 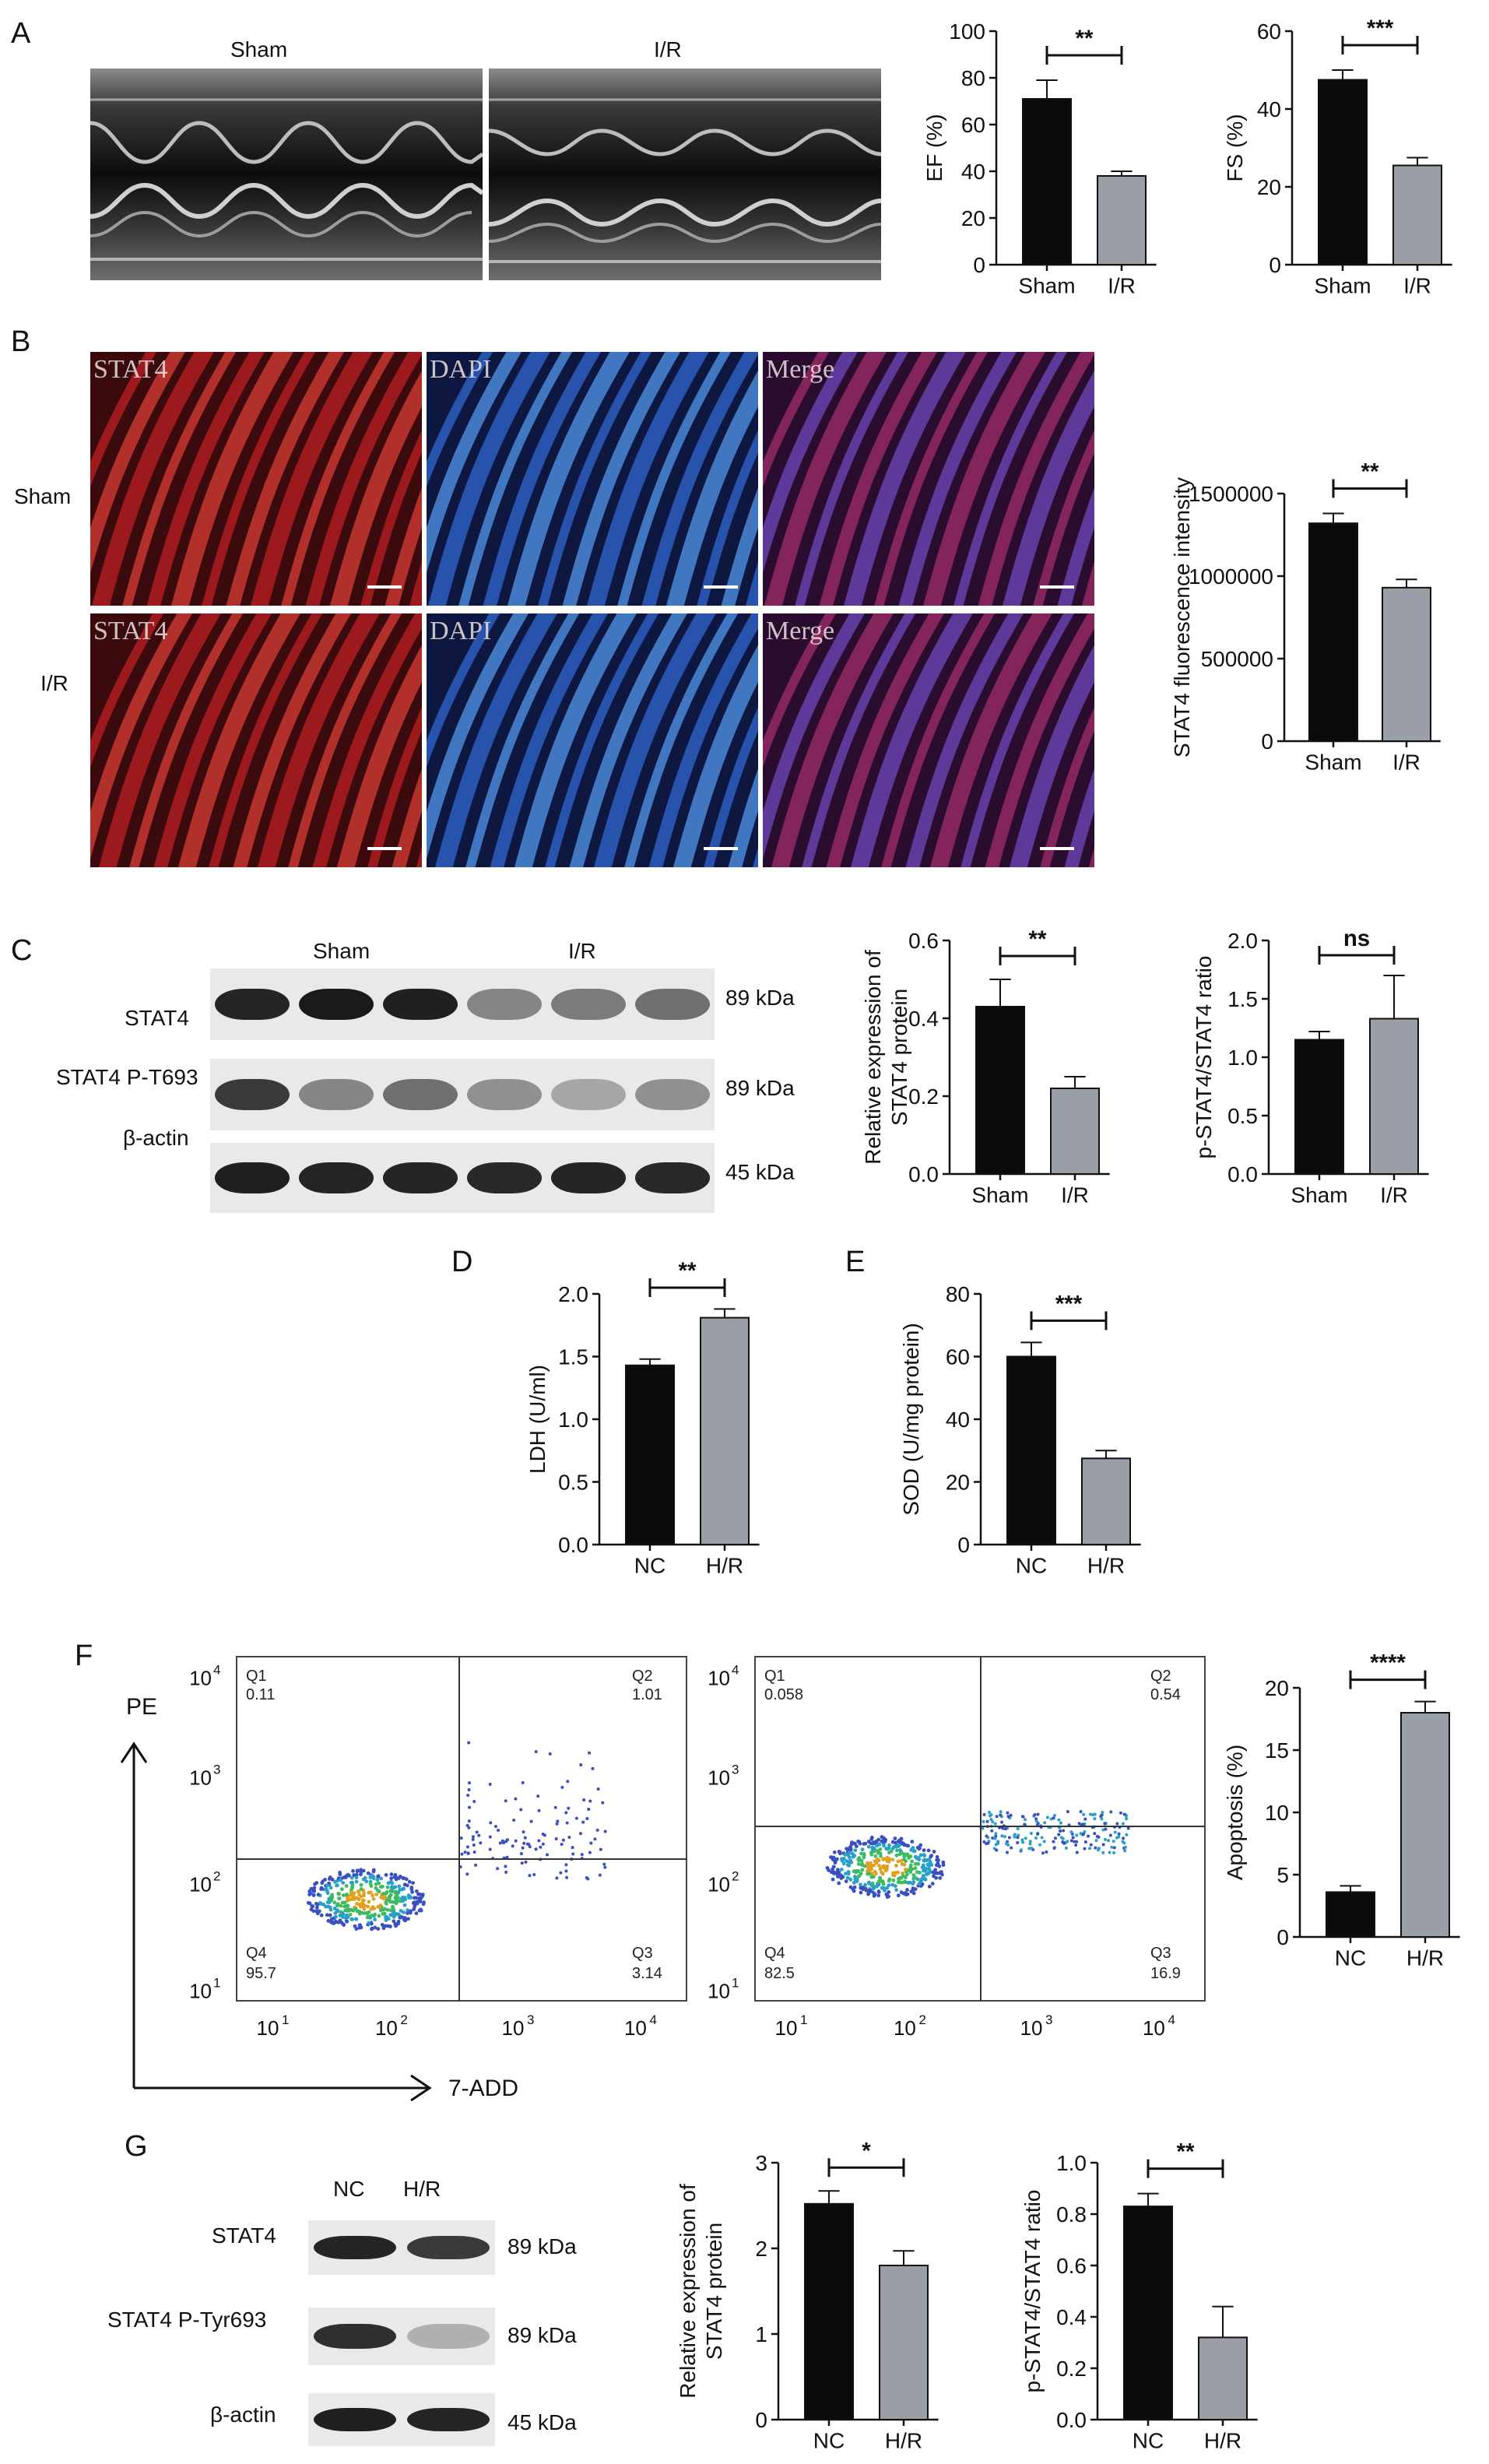 I want to click on flow-y-tick-label: 10, so click(x=201, y=1885).